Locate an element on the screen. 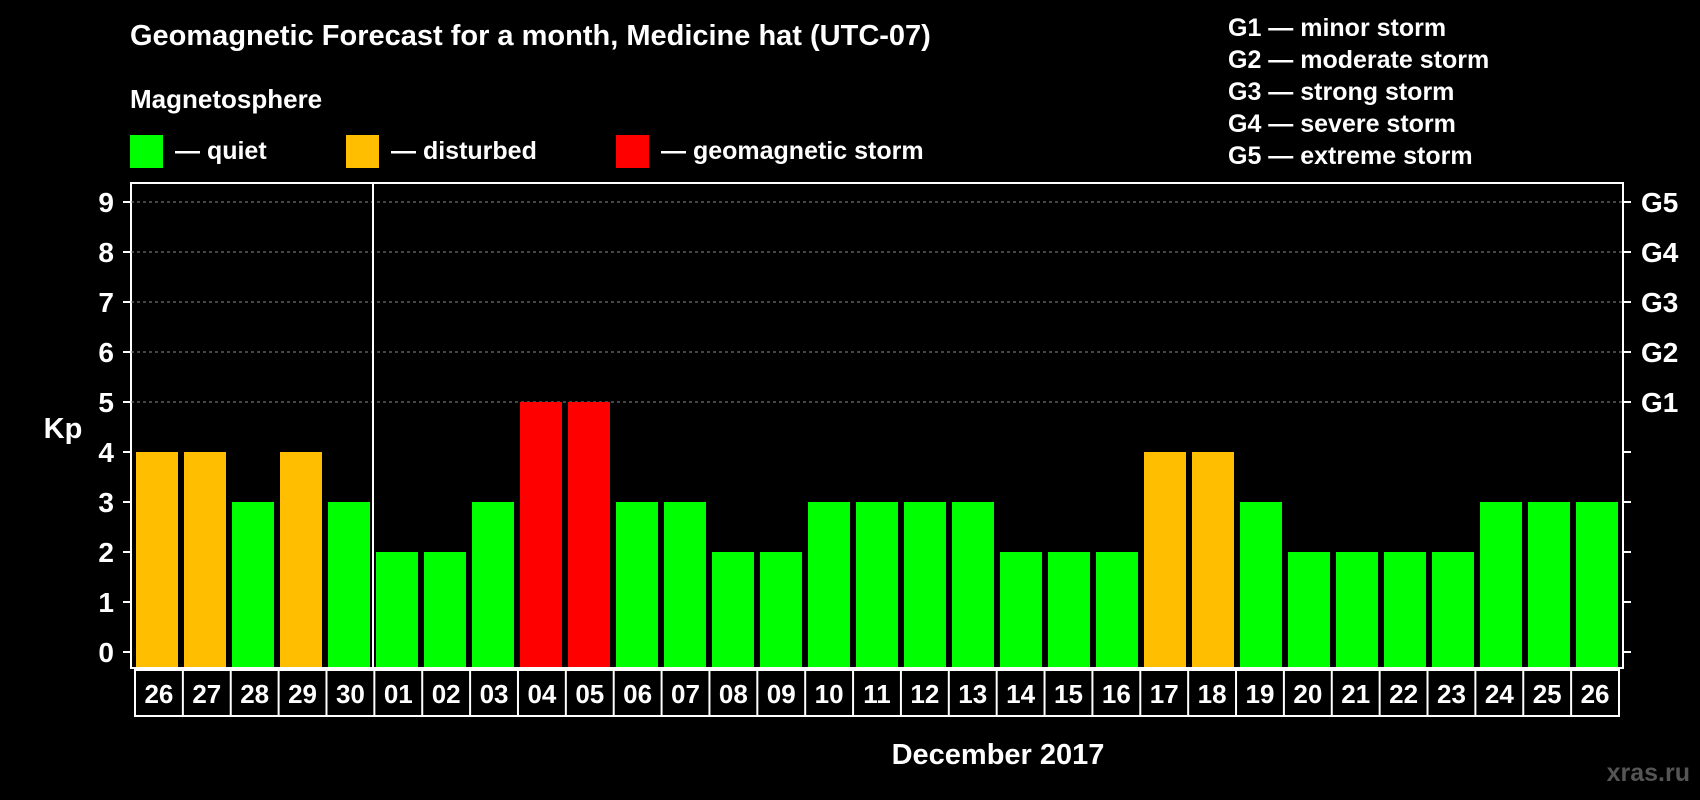 The height and width of the screenshot is (800, 1700). x-tick-label: 09 is located at coordinates (781, 694).